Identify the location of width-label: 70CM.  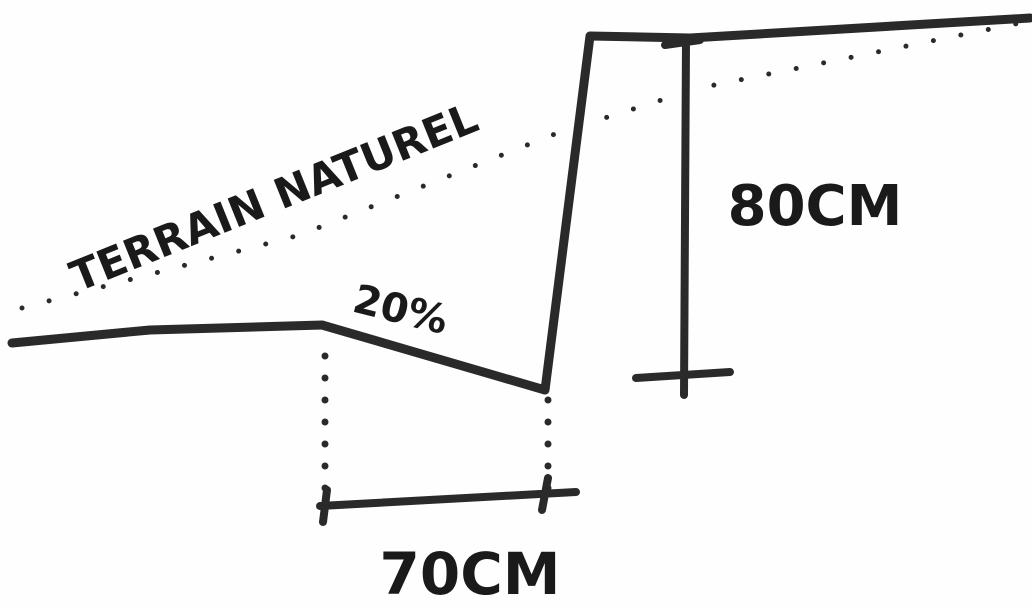
(470, 574).